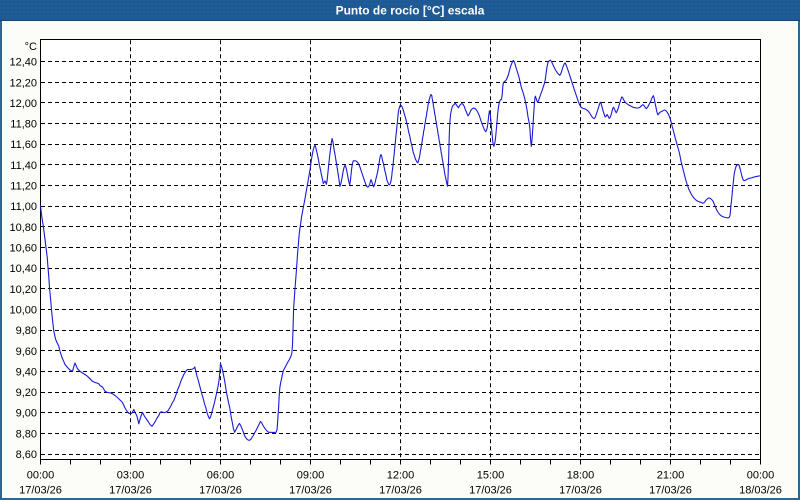  Describe the element at coordinates (23, 125) in the screenshot. I see `svg-text: 11,80` at that location.